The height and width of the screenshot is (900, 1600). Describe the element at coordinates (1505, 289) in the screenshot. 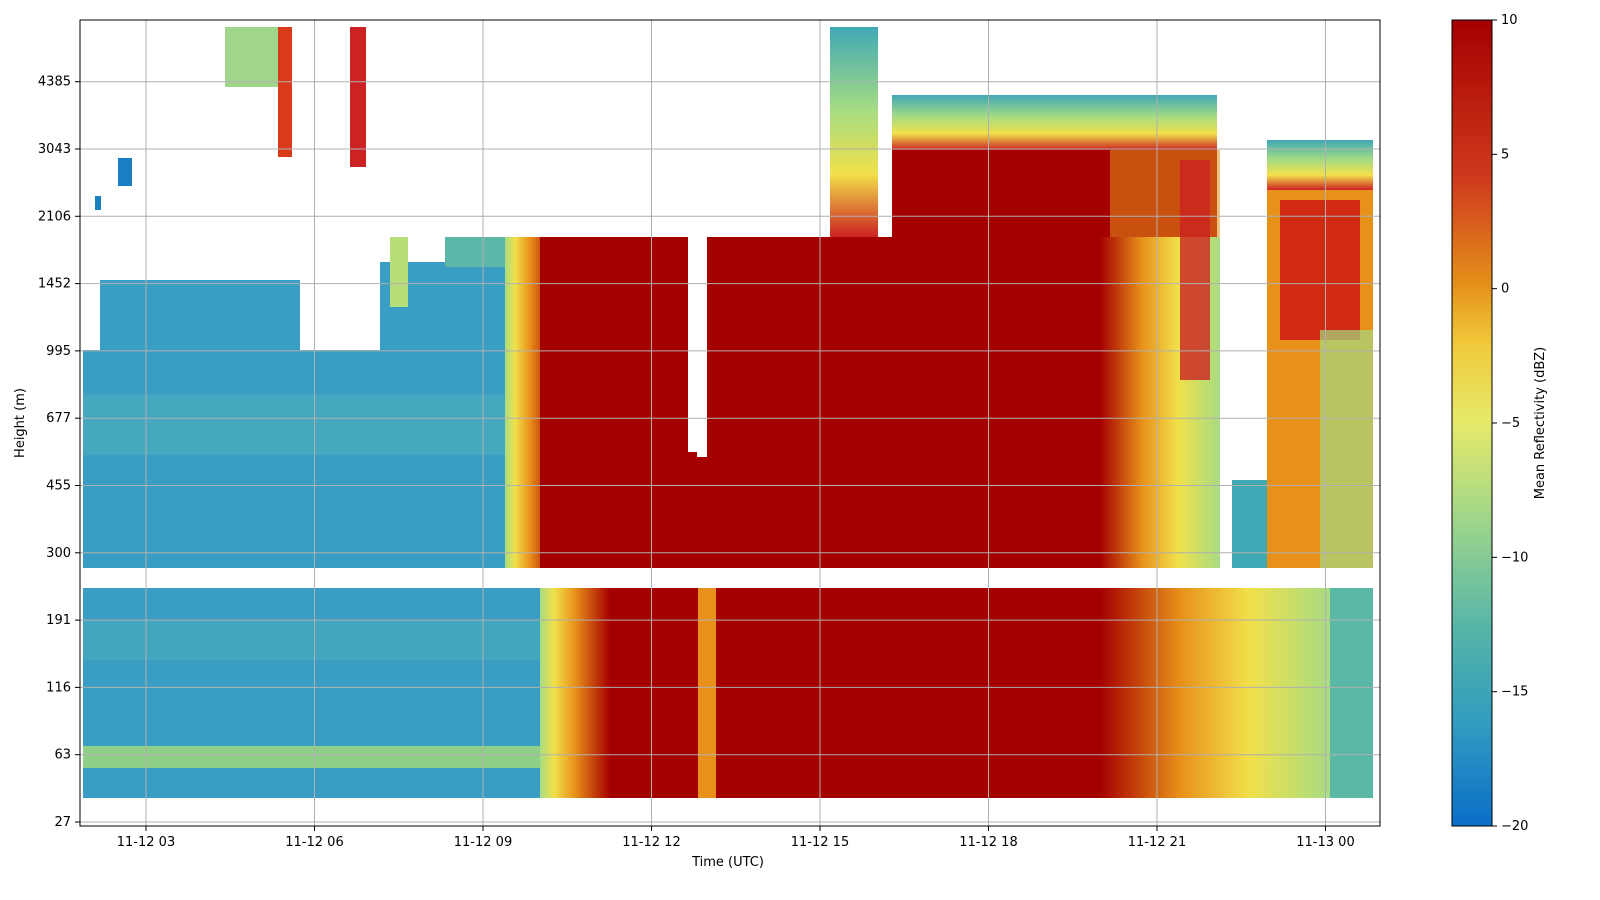

I see `colorbar-tick-label: 0` at that location.